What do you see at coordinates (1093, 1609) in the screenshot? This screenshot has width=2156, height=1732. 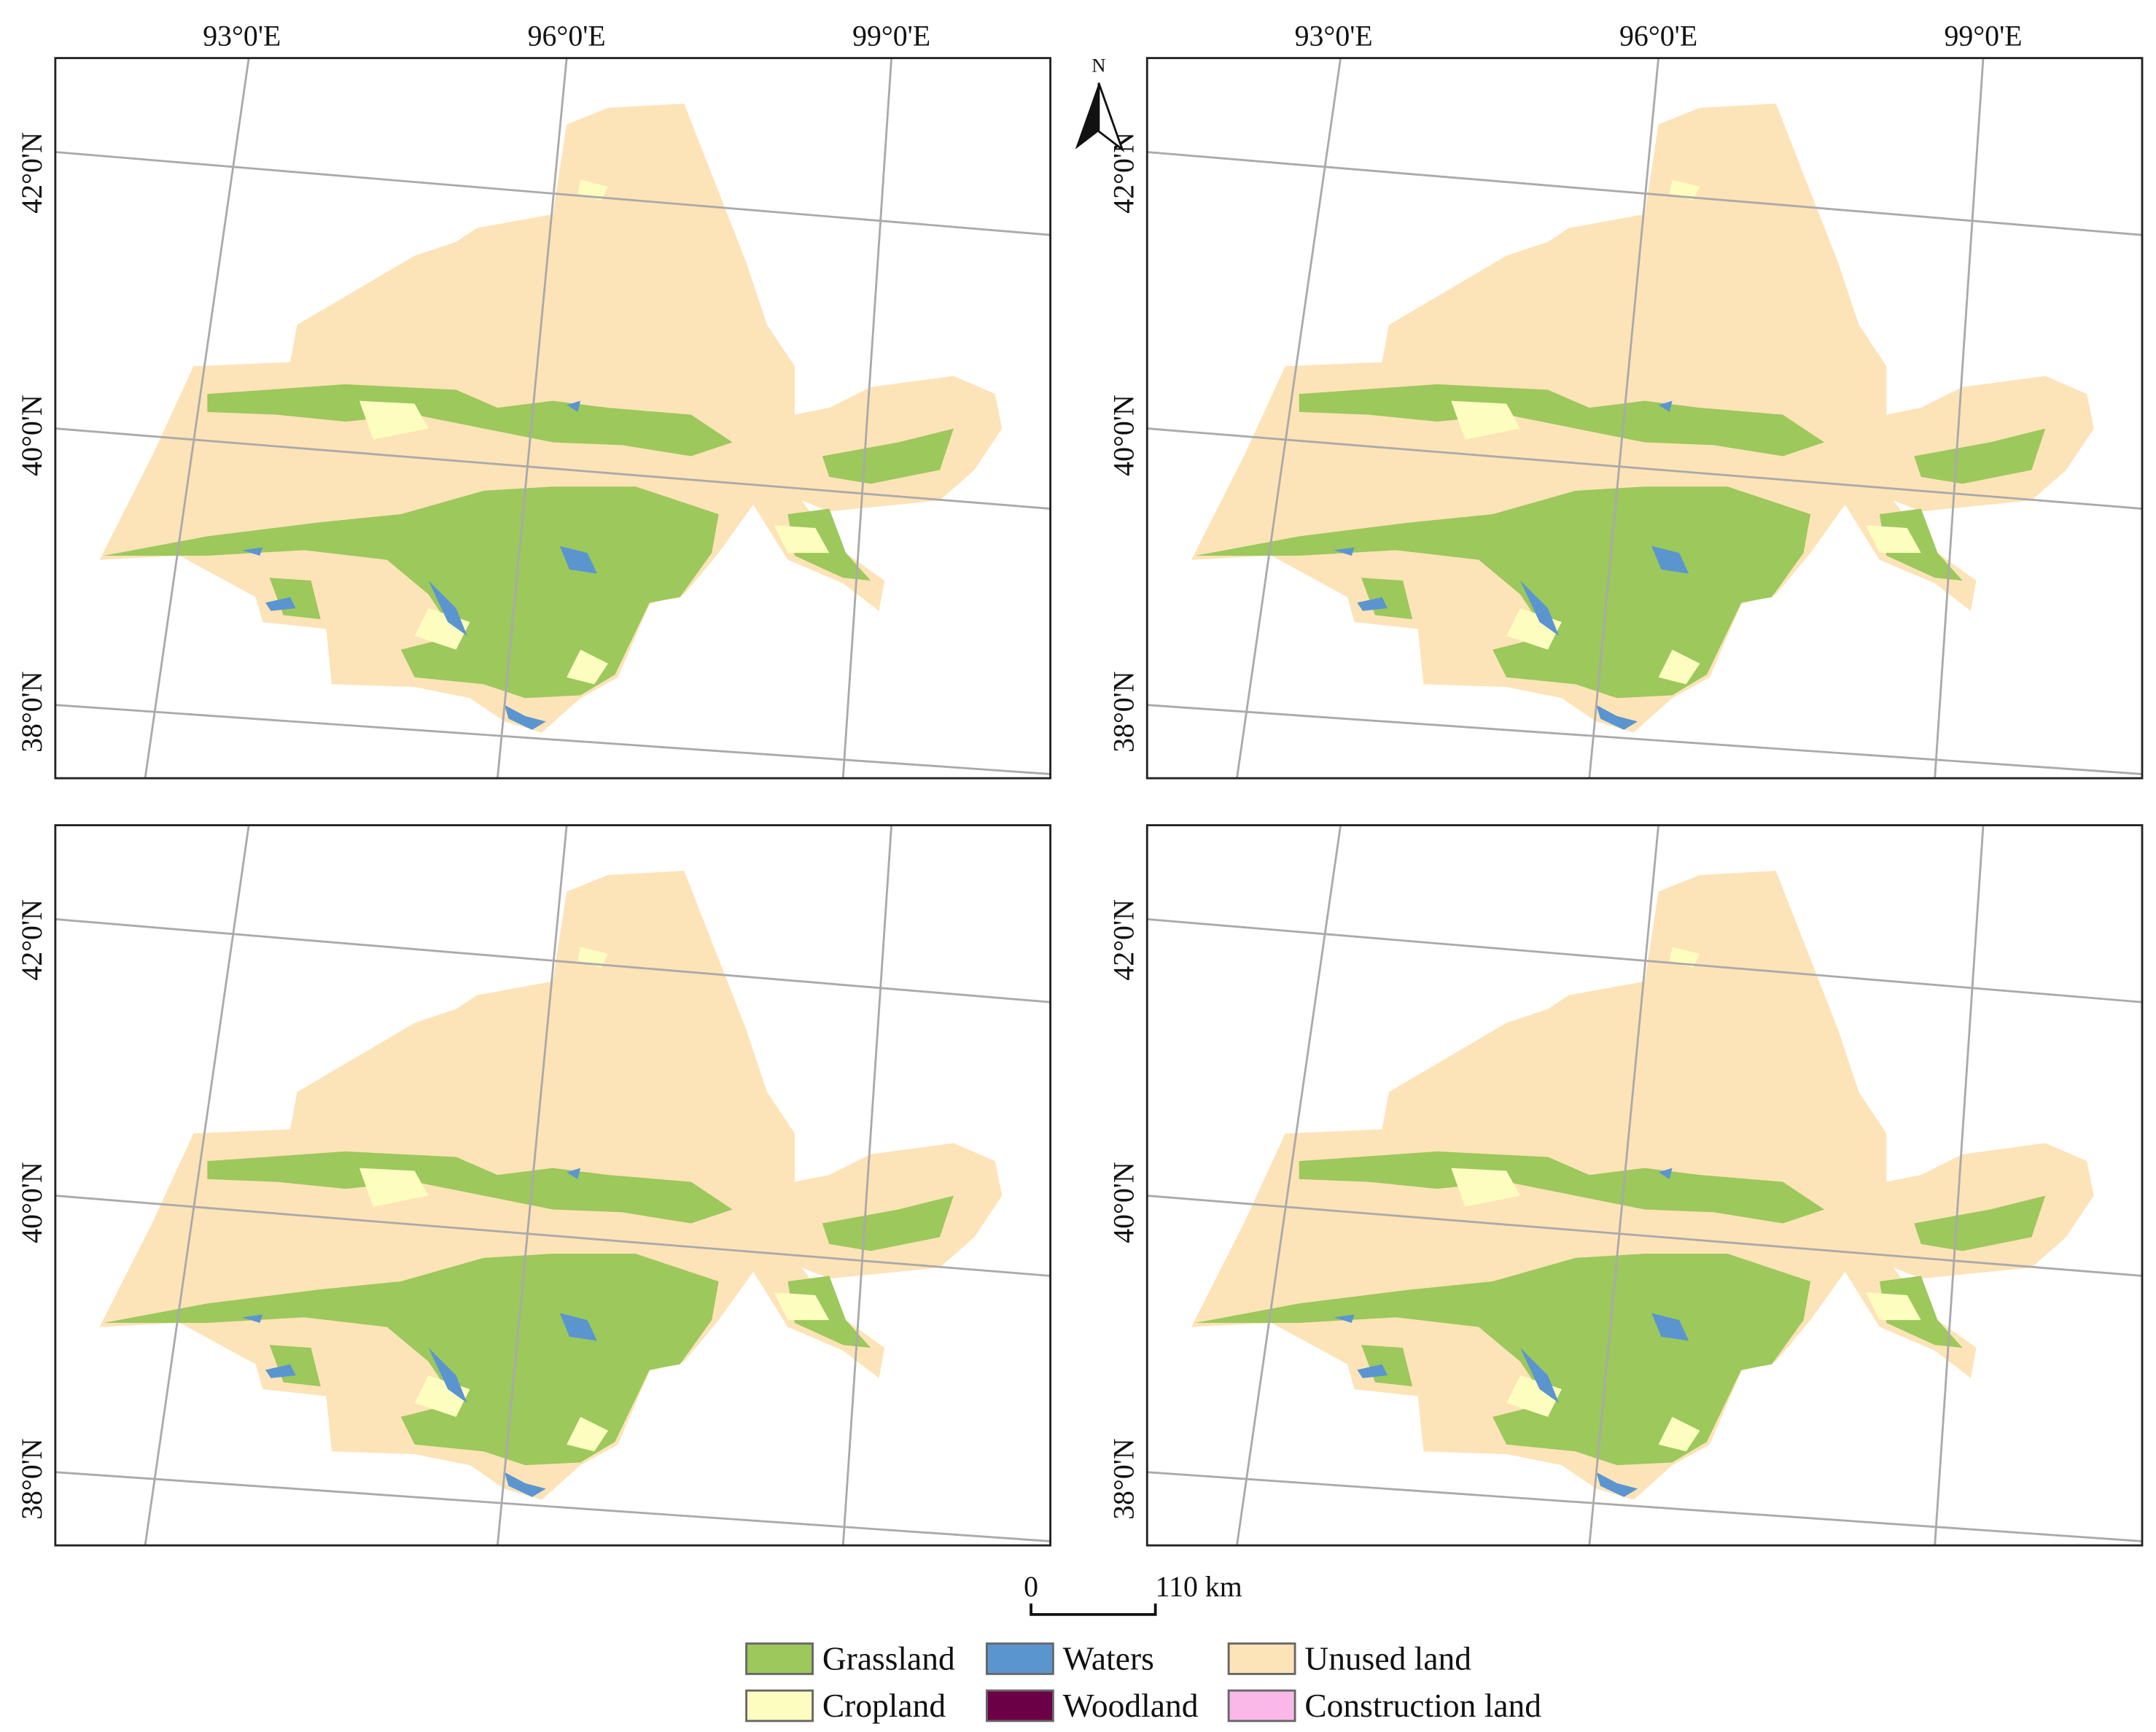 I see `scale-bar` at bounding box center [1093, 1609].